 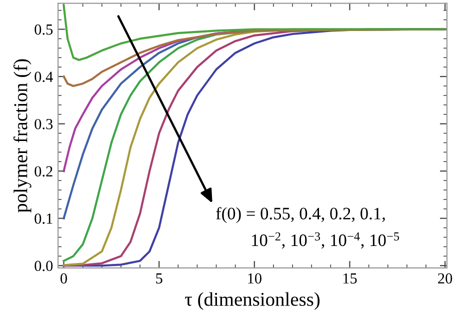 I want to click on y-axis-title: polymer fraction (f), so click(x=22, y=136).